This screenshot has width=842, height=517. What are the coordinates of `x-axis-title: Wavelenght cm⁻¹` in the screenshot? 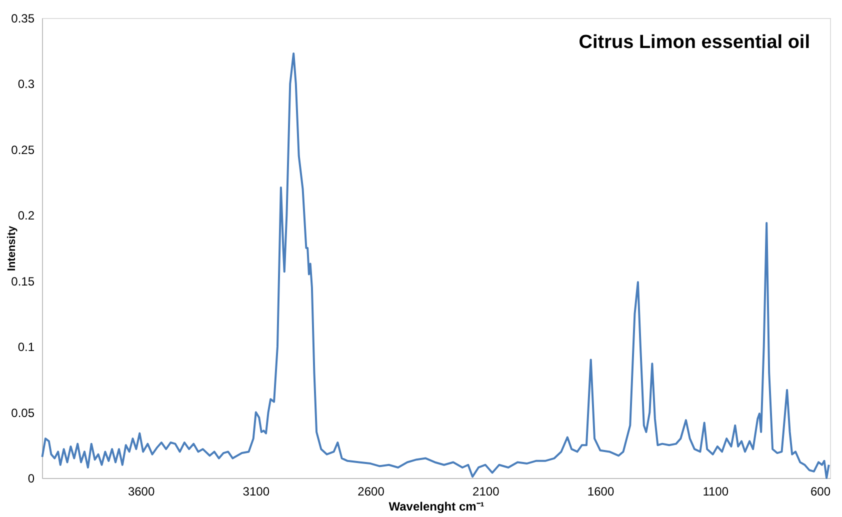 It's located at (436, 507).